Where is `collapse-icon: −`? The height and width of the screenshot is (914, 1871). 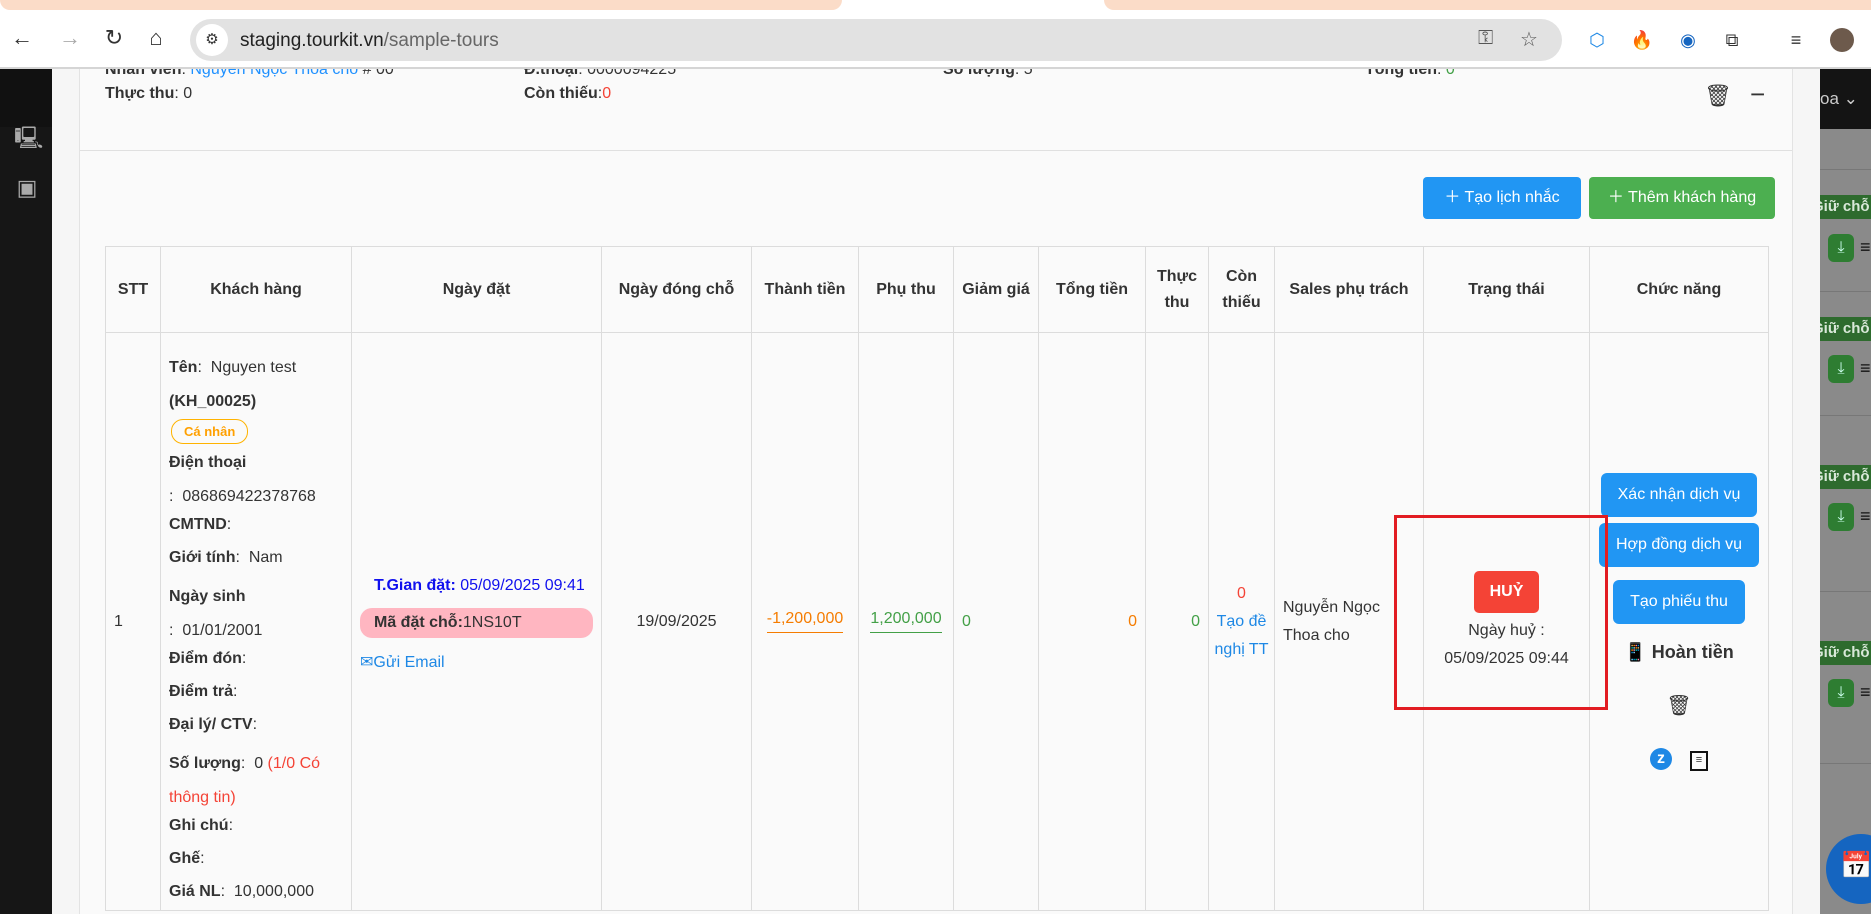
collapse-icon: − is located at coordinates (1758, 94).